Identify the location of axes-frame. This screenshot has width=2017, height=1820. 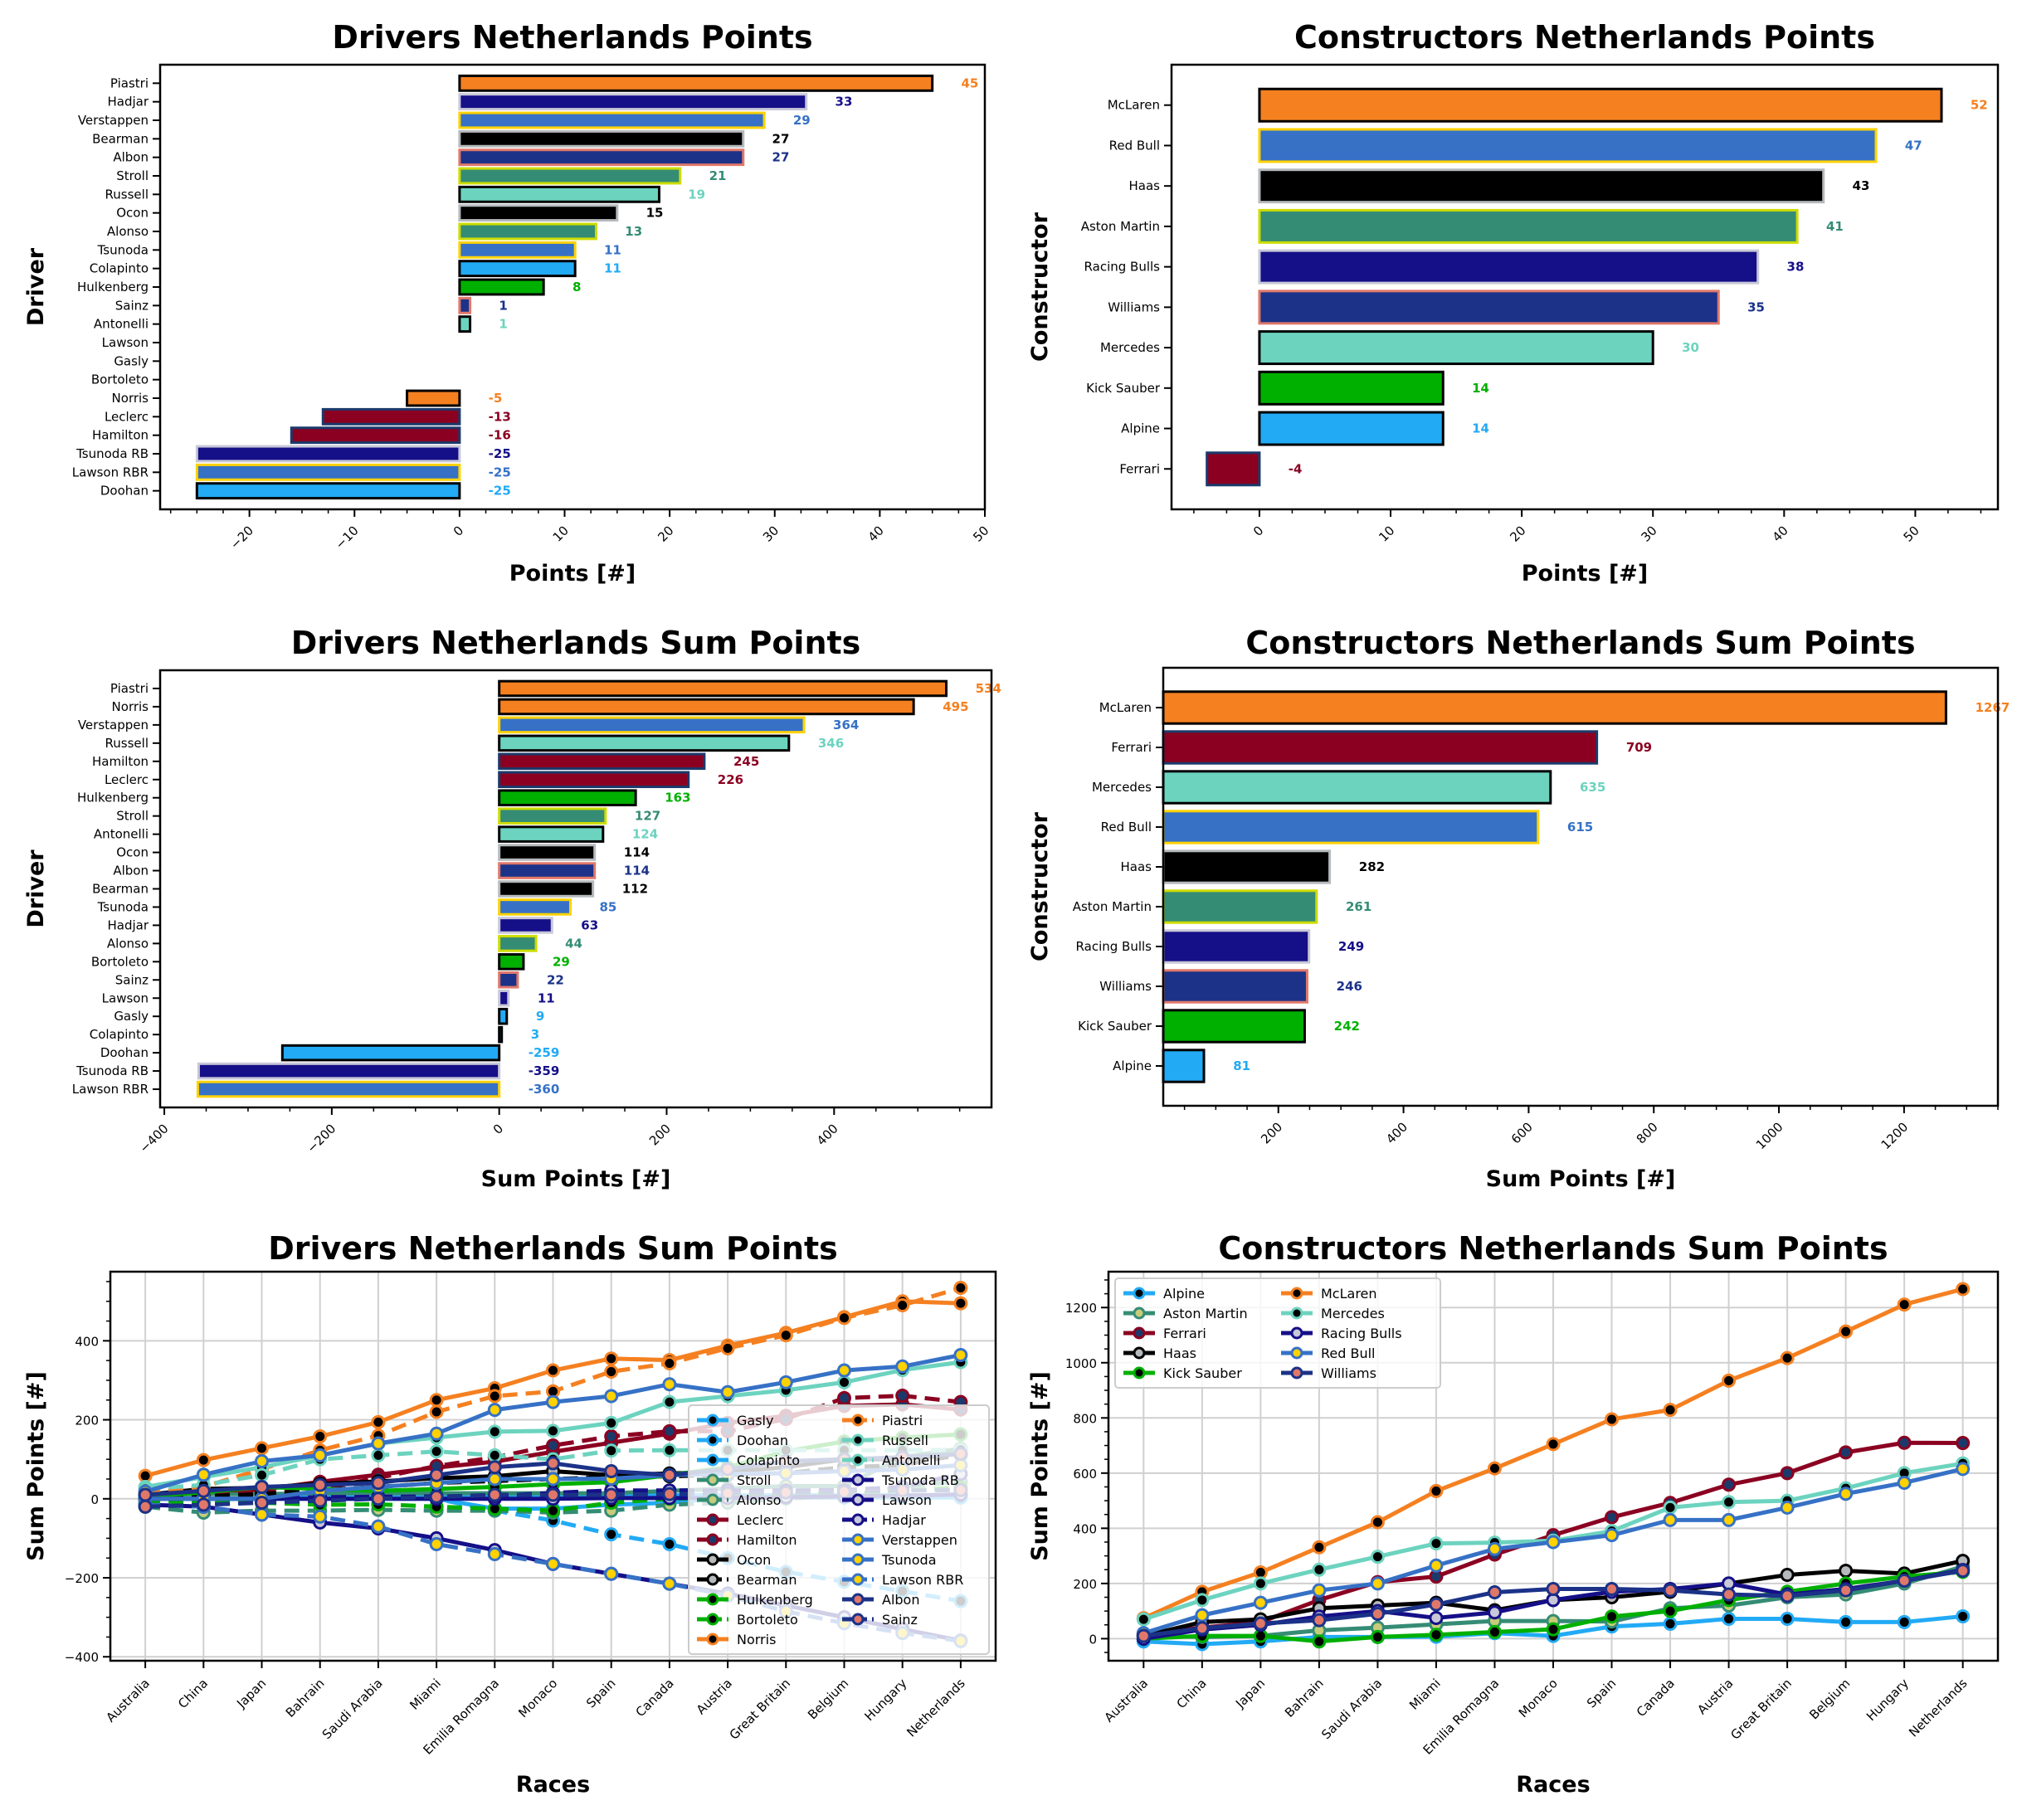
(1553, 1466).